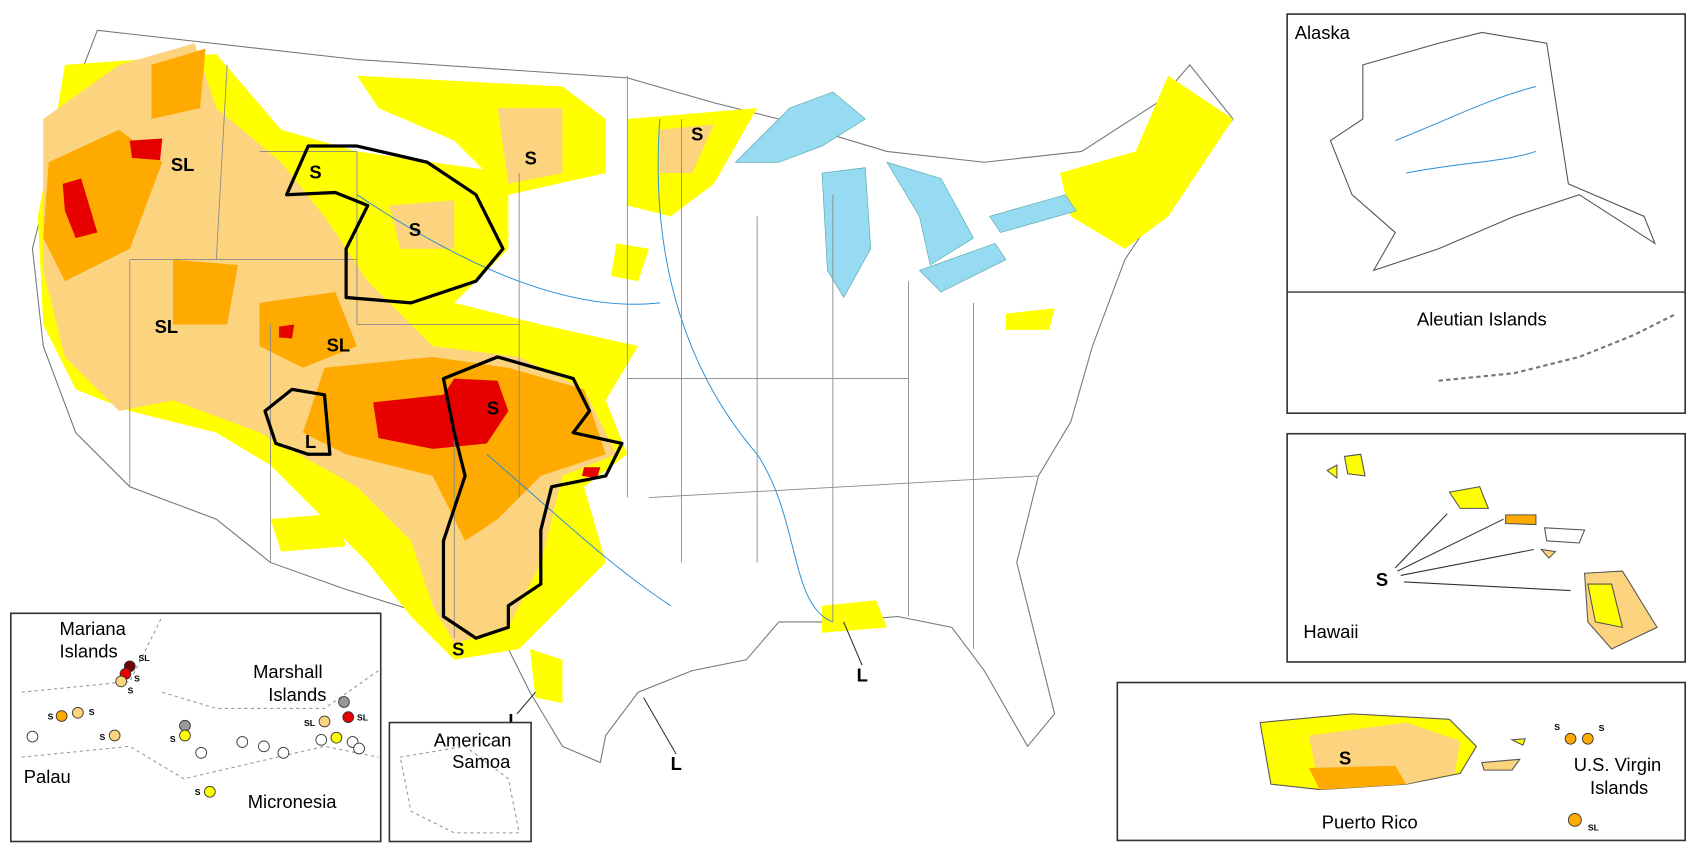 This screenshot has height=848, width=1696. Describe the element at coordinates (1618, 764) in the screenshot. I see `inset-label: U.S. Virgin` at that location.